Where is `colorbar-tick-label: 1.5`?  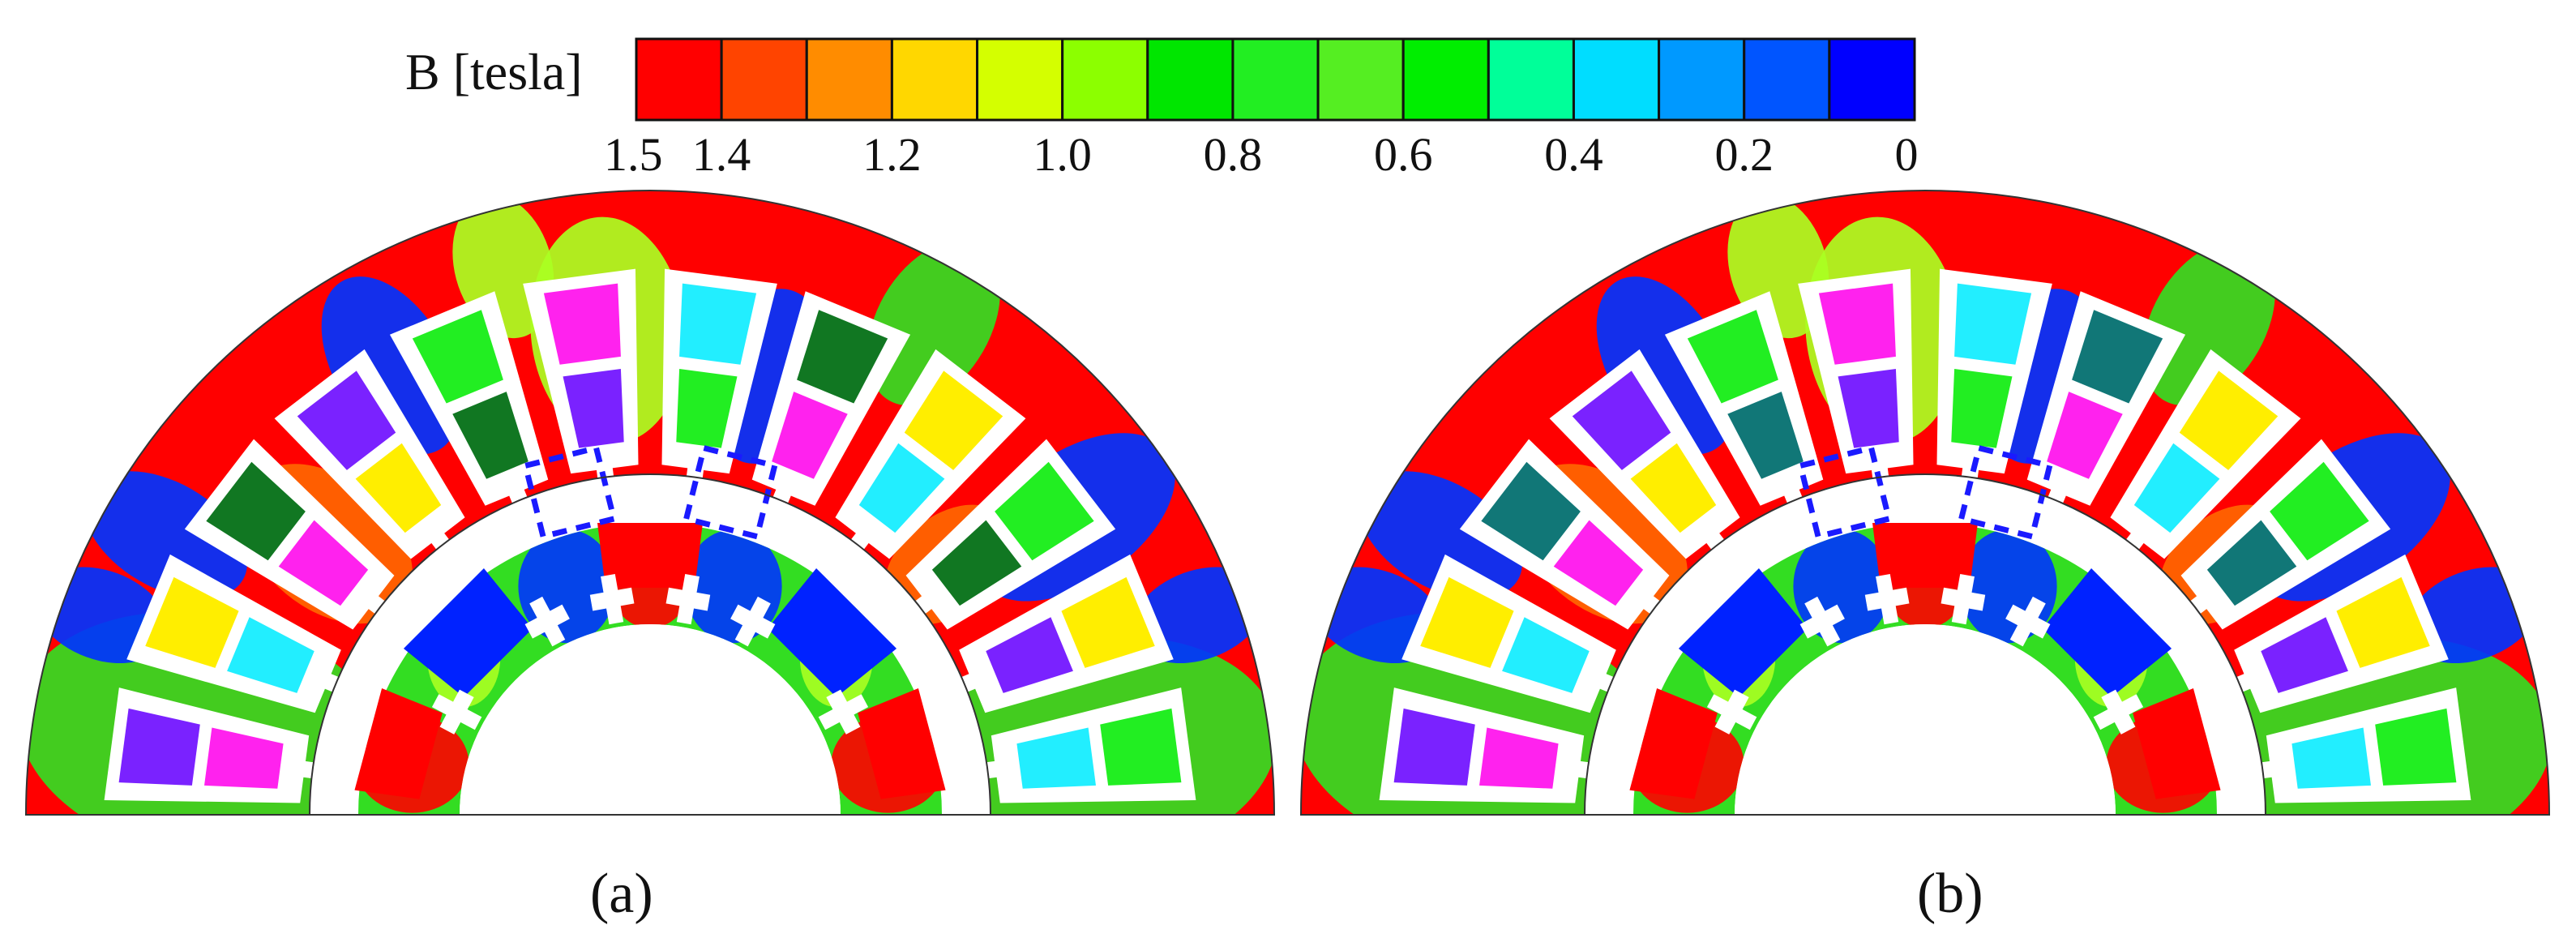
colorbar-tick-label: 1.5 is located at coordinates (633, 154).